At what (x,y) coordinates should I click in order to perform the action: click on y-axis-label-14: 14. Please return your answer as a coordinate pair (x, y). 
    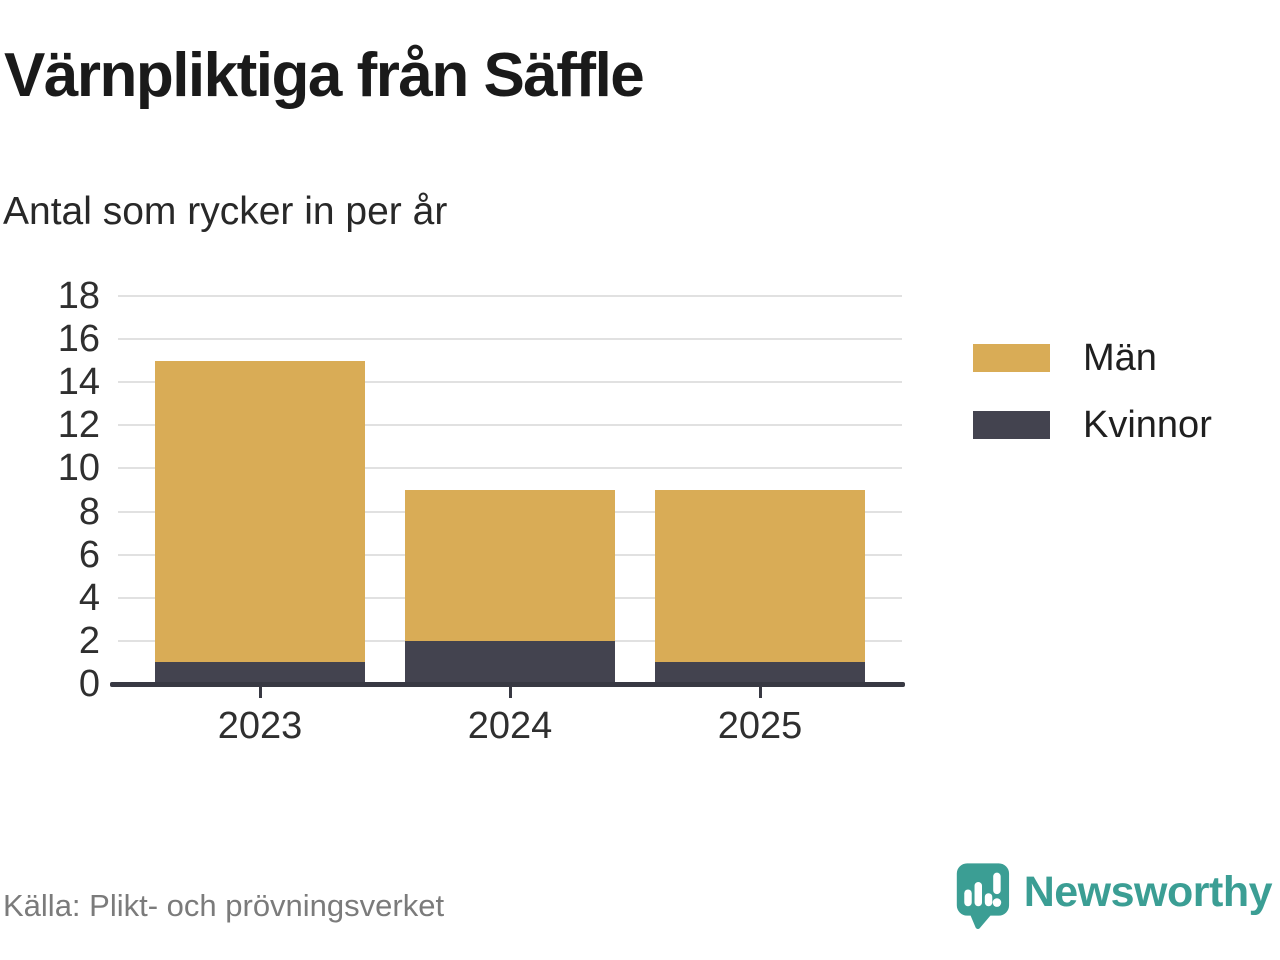
    Looking at the image, I should click on (78, 382).